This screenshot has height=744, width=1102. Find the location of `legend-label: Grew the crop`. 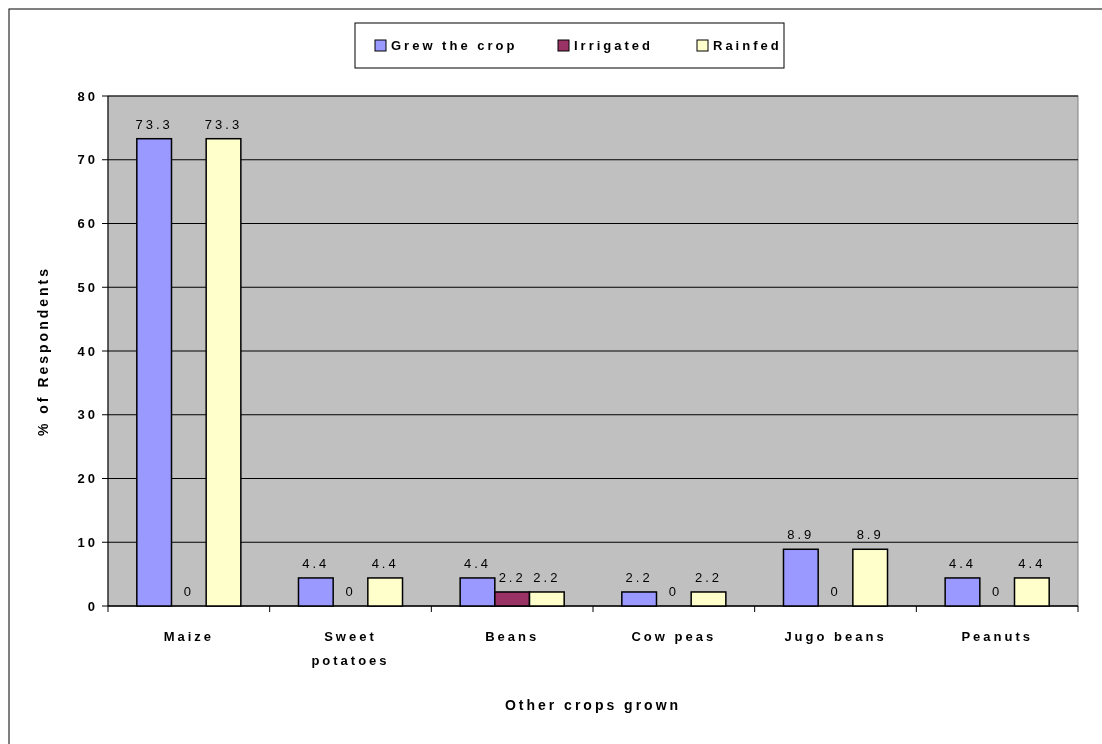

legend-label: Grew the crop is located at coordinates (454, 45).